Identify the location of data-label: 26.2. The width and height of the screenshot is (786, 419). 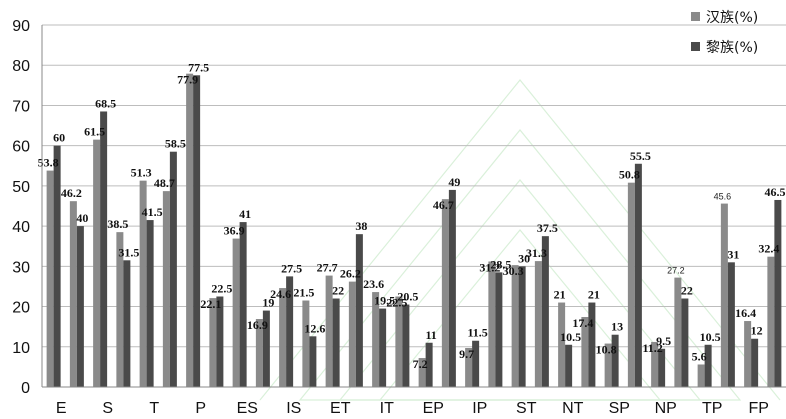
(350, 274).